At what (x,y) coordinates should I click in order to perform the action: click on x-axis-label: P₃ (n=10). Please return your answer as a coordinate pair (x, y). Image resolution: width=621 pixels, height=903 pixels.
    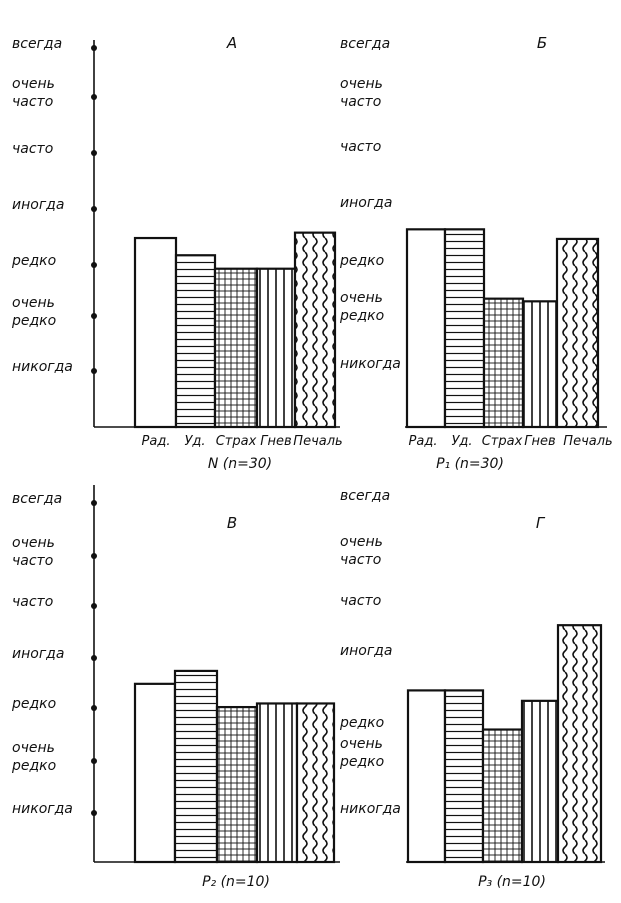
    Looking at the image, I should click on (512, 882).